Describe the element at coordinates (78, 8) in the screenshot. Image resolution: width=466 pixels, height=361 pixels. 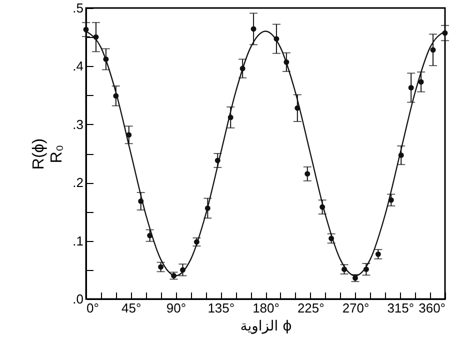
I see `y-tick-label: .5` at that location.